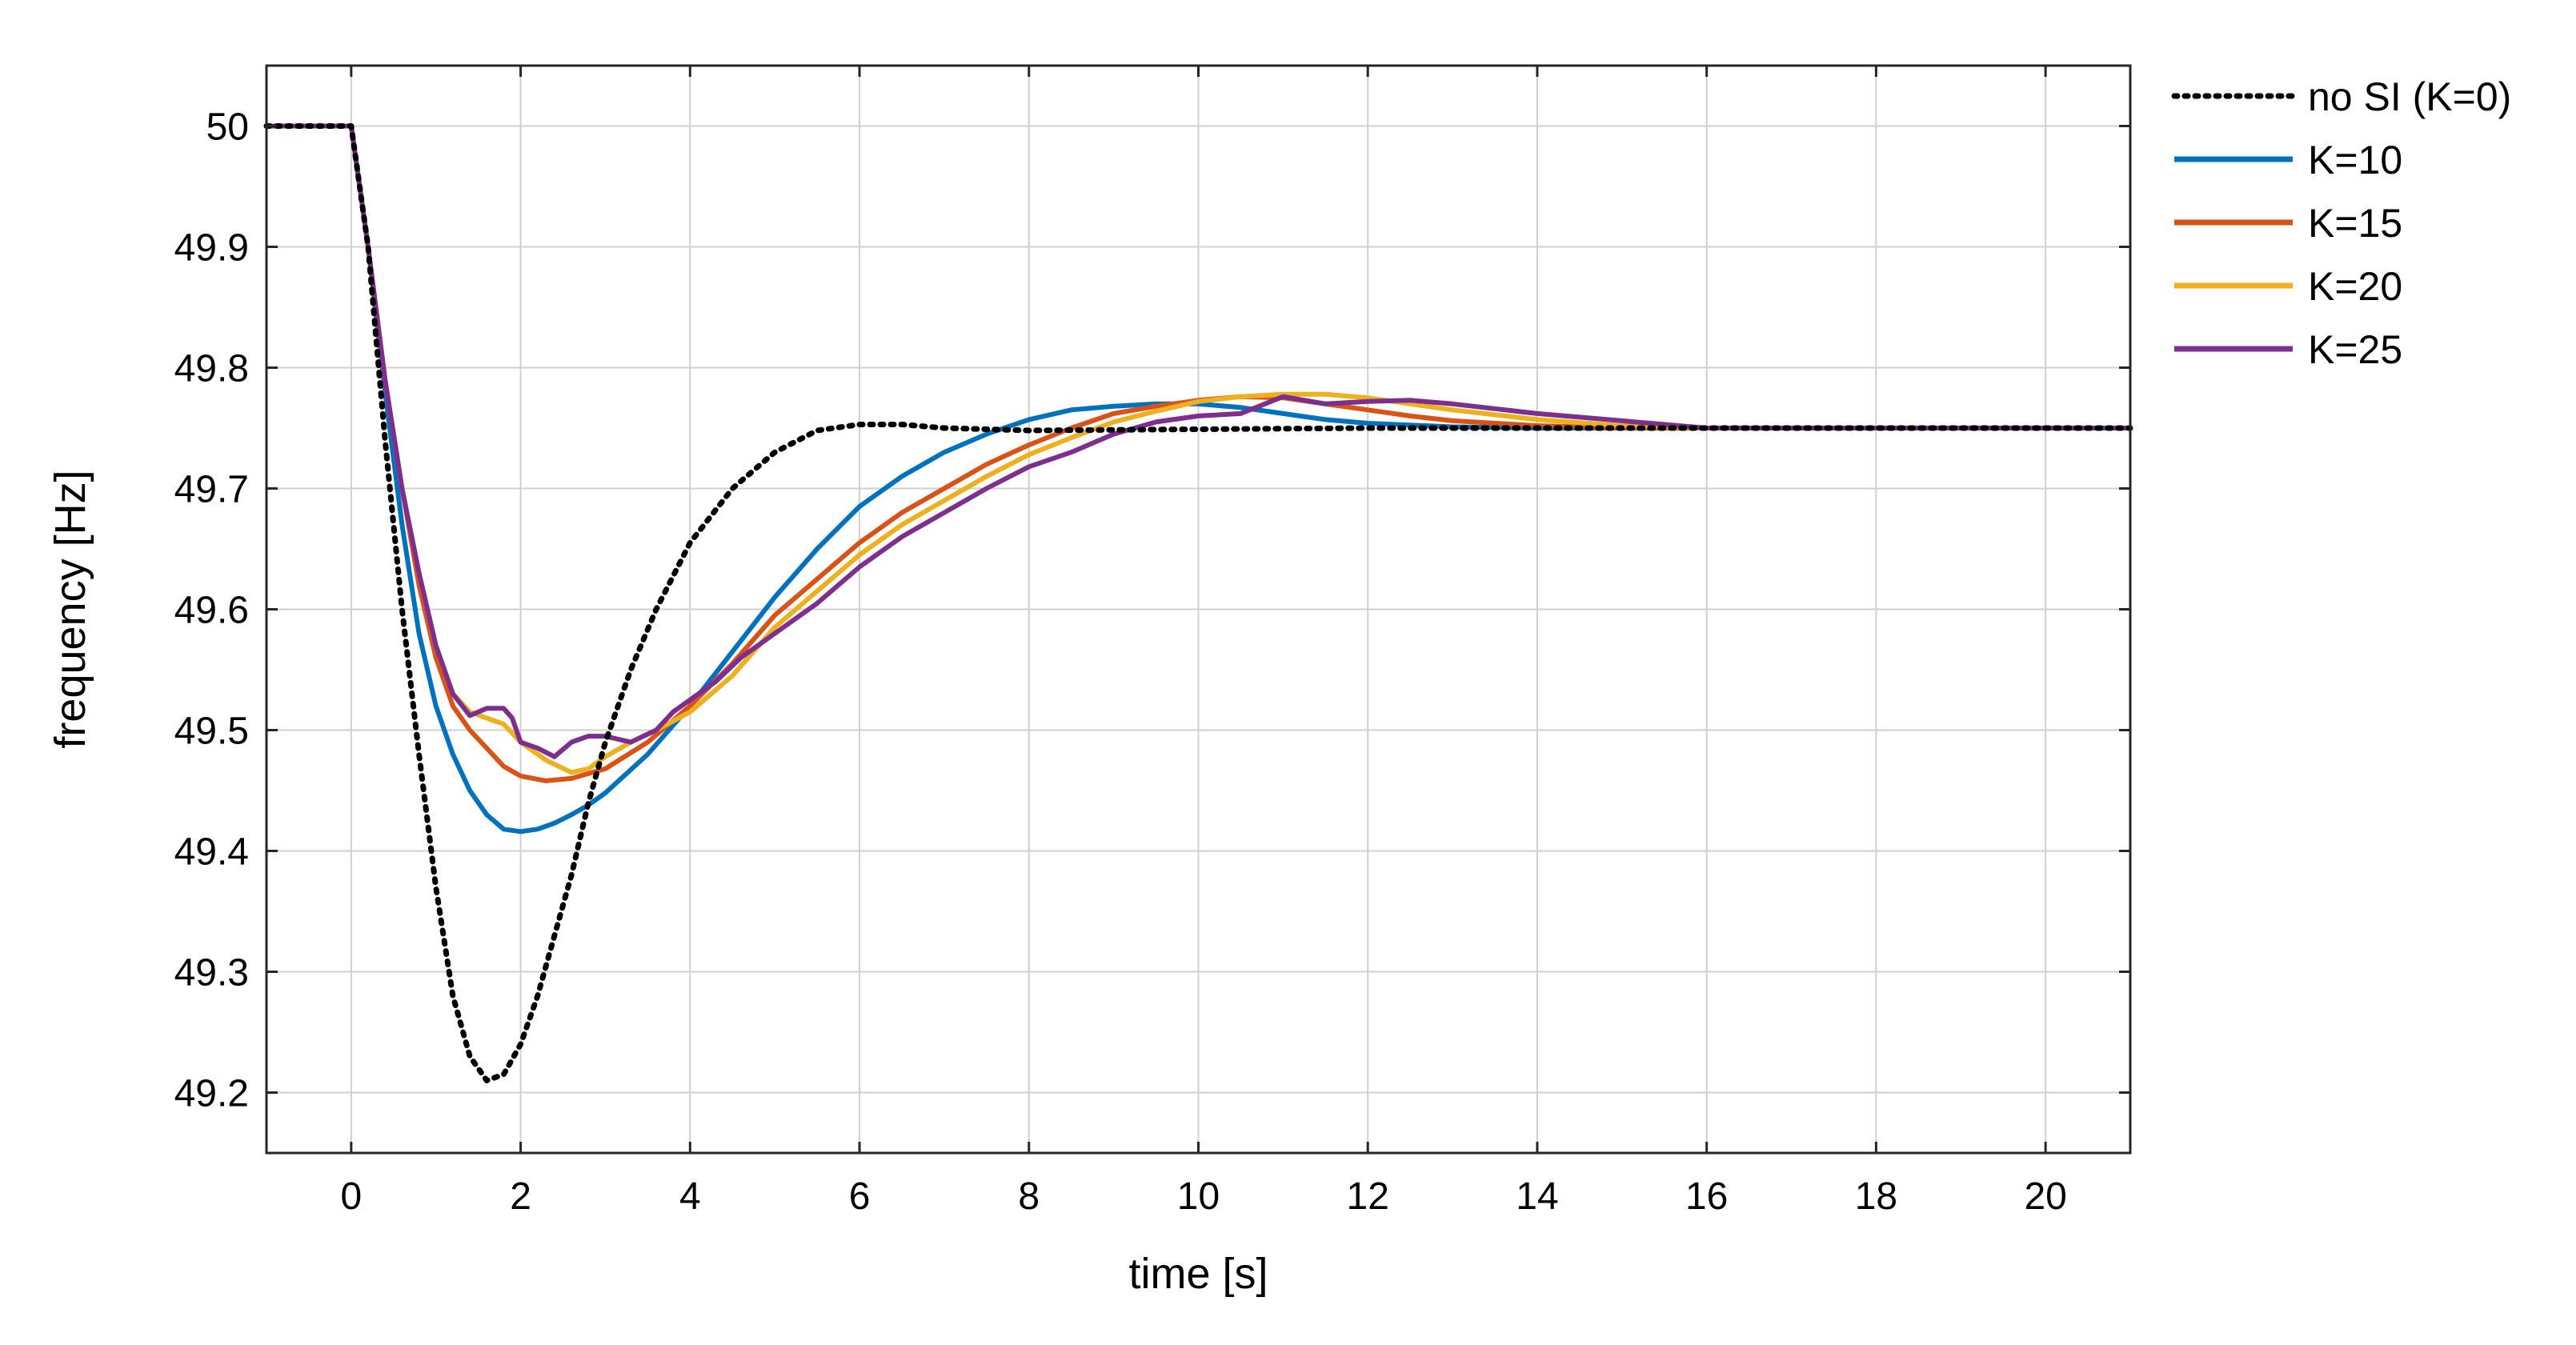 The width and height of the screenshot is (2576, 1345). What do you see at coordinates (211, 973) in the screenshot?
I see `y-tick-label: 49.3` at bounding box center [211, 973].